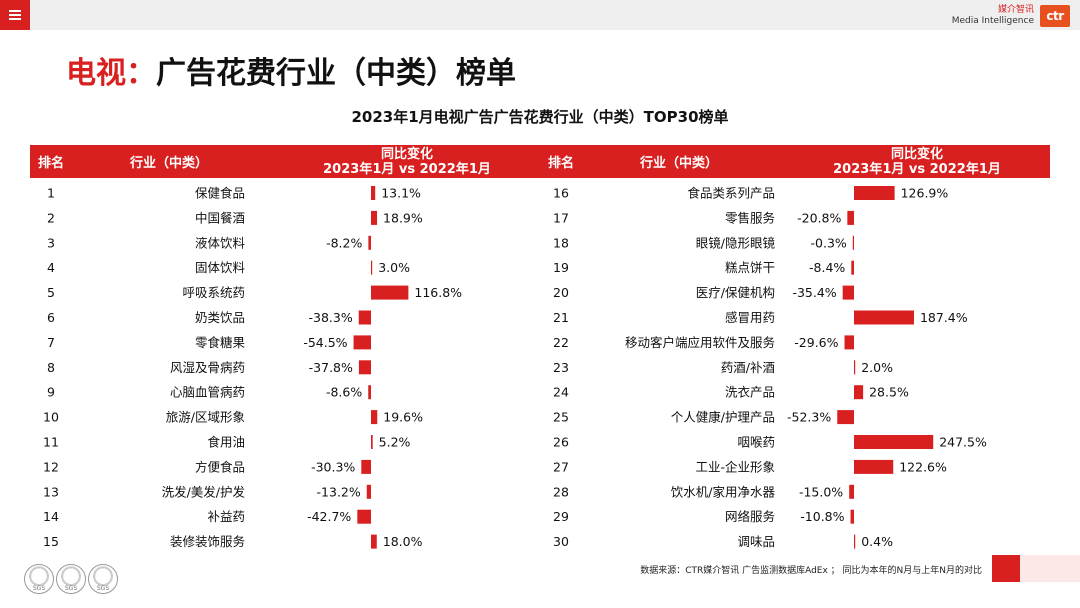 This screenshot has width=1080, height=608. What do you see at coordinates (561, 466) in the screenshot?
I see `rank-label: 27` at bounding box center [561, 466].